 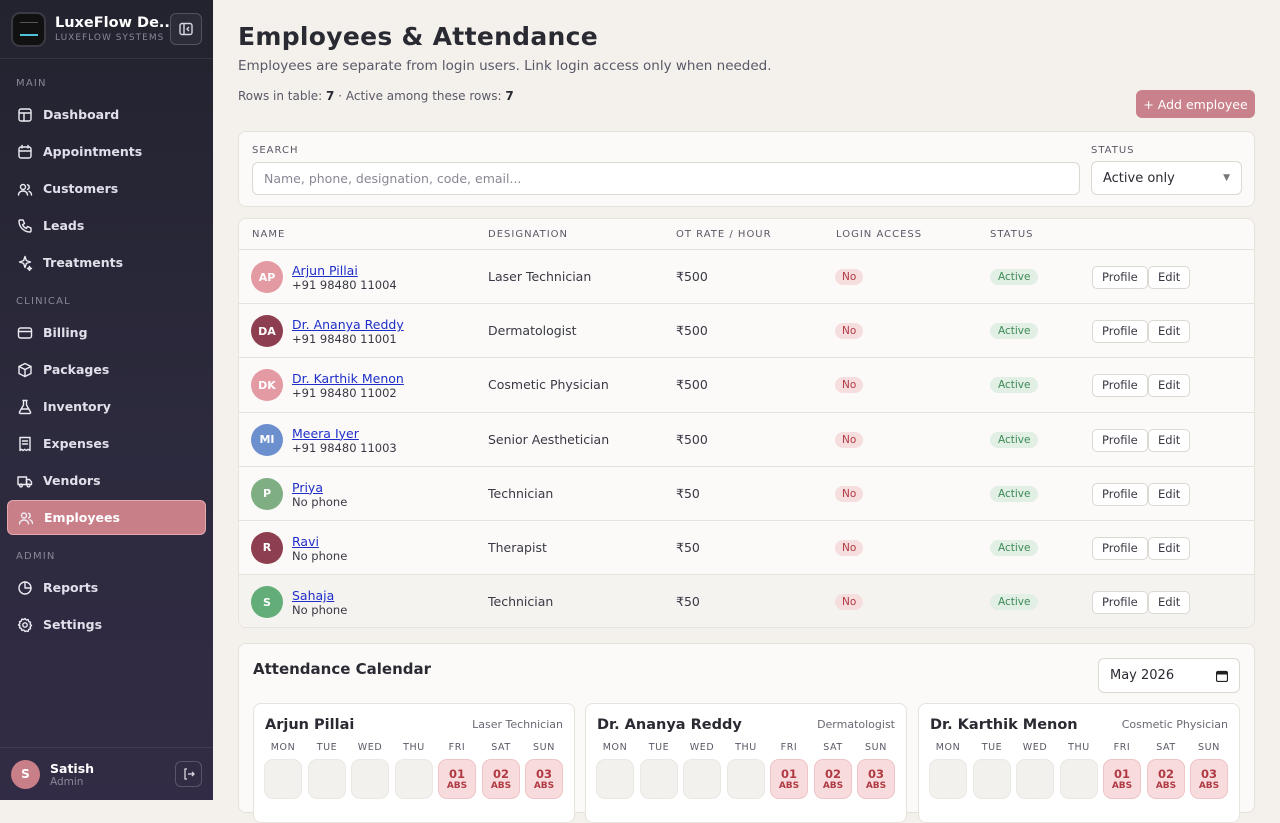 I want to click on weekday-label: SUN, so click(x=544, y=747).